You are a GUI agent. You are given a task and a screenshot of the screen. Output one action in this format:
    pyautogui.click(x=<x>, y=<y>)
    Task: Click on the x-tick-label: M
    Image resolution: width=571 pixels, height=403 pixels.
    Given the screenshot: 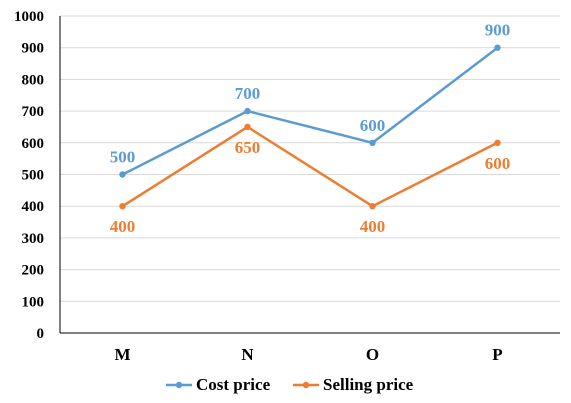 What is the action you would take?
    pyautogui.click(x=122, y=354)
    